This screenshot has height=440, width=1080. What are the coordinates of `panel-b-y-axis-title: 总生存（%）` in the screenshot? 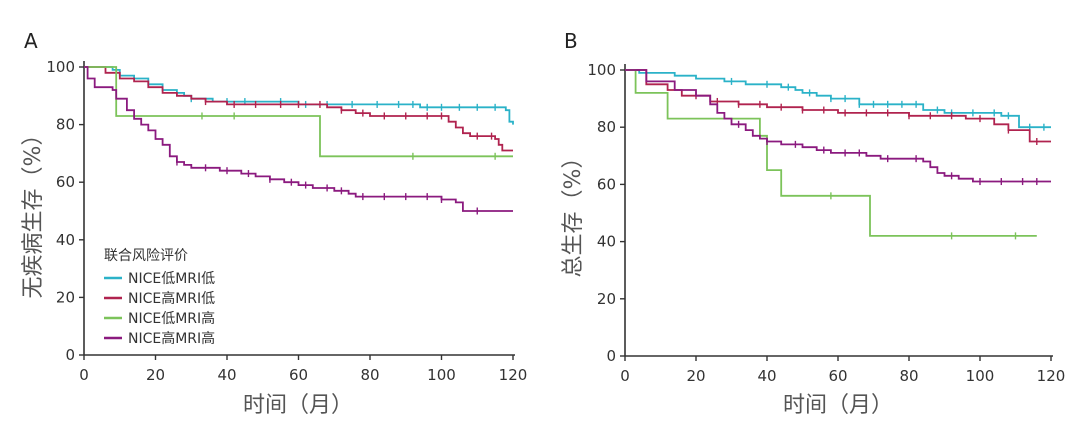 It's located at (573, 212).